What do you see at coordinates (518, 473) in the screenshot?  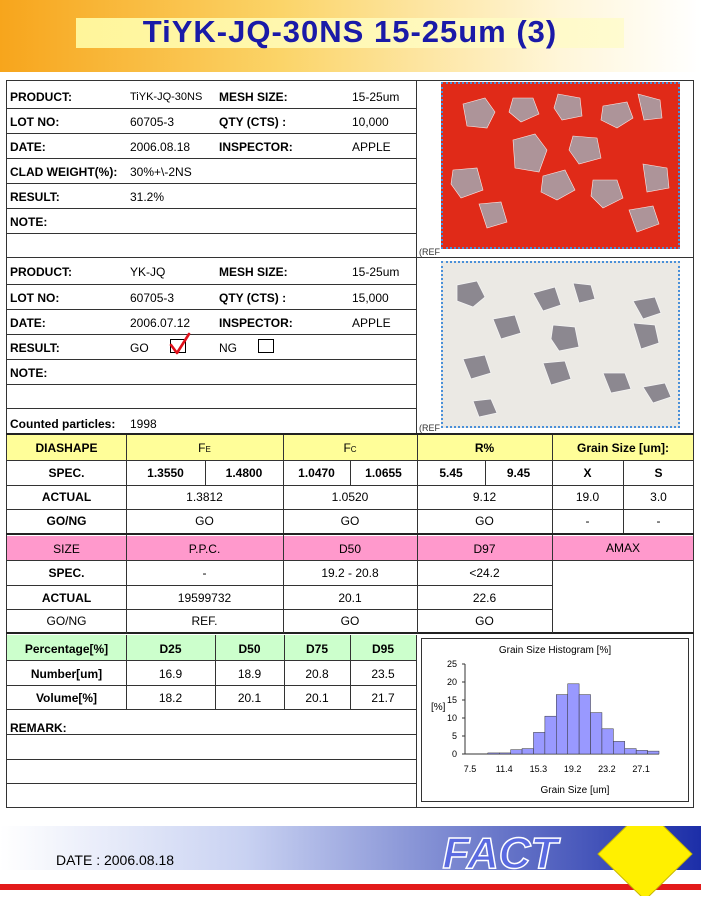 I see `r-max: 9.45` at bounding box center [518, 473].